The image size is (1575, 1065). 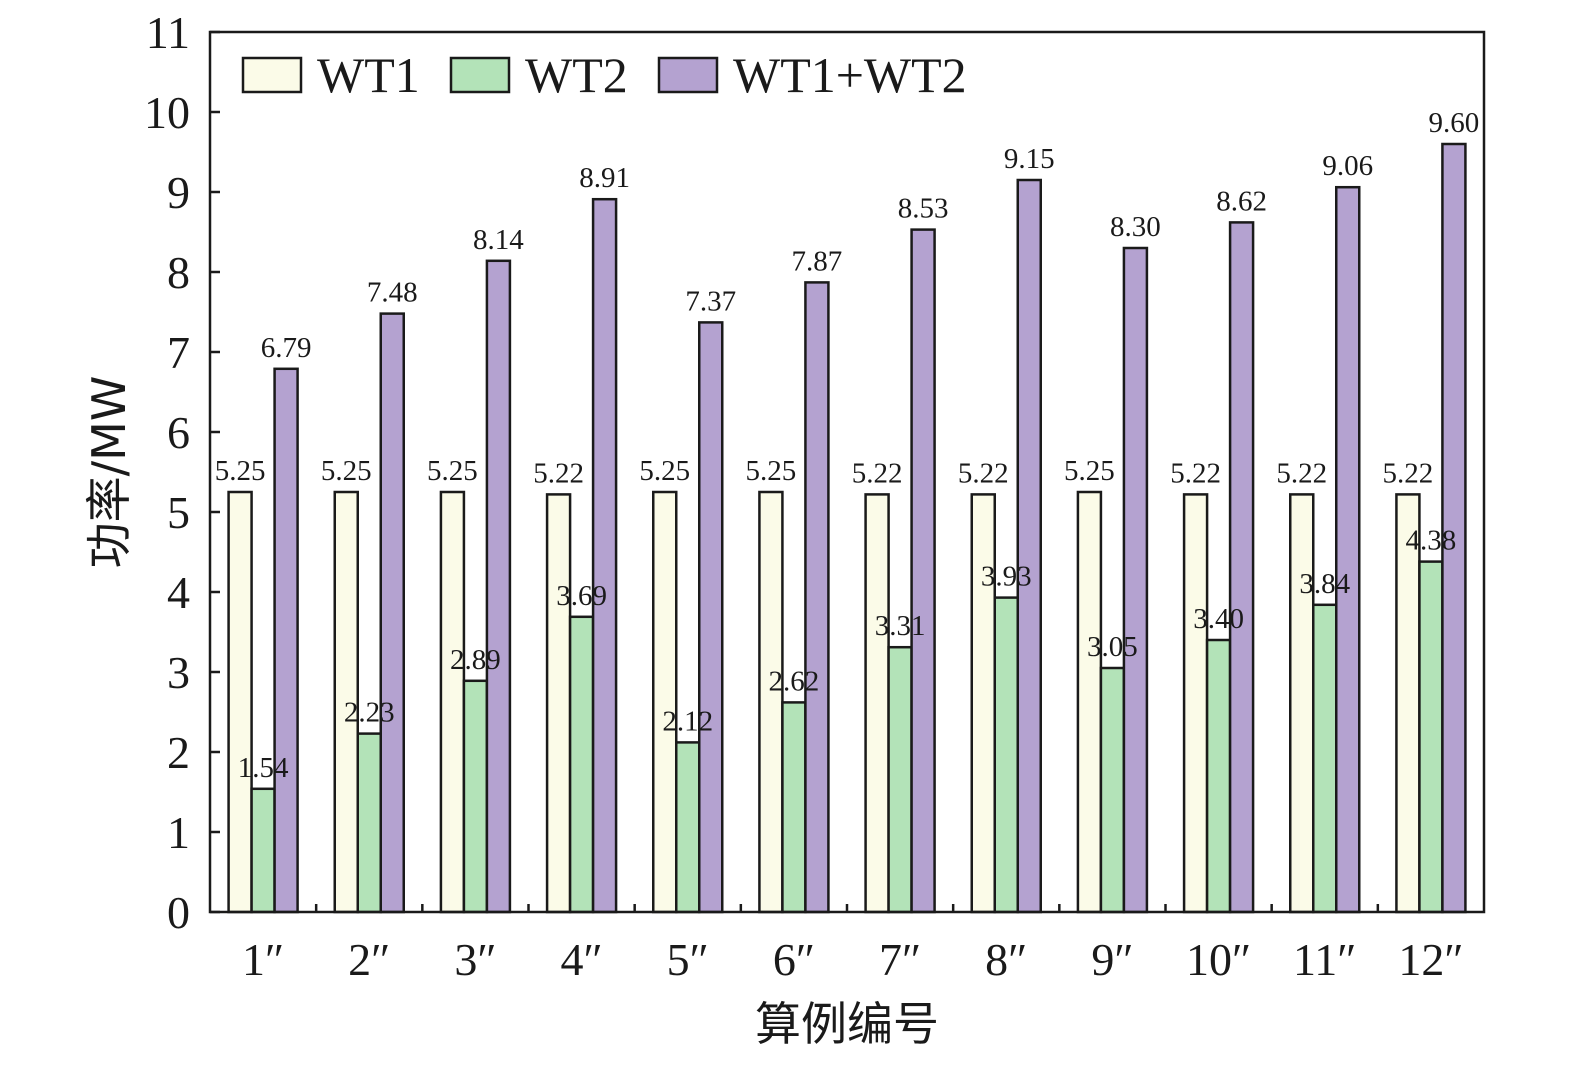 I want to click on data-label: 6.79, so click(x=286, y=348).